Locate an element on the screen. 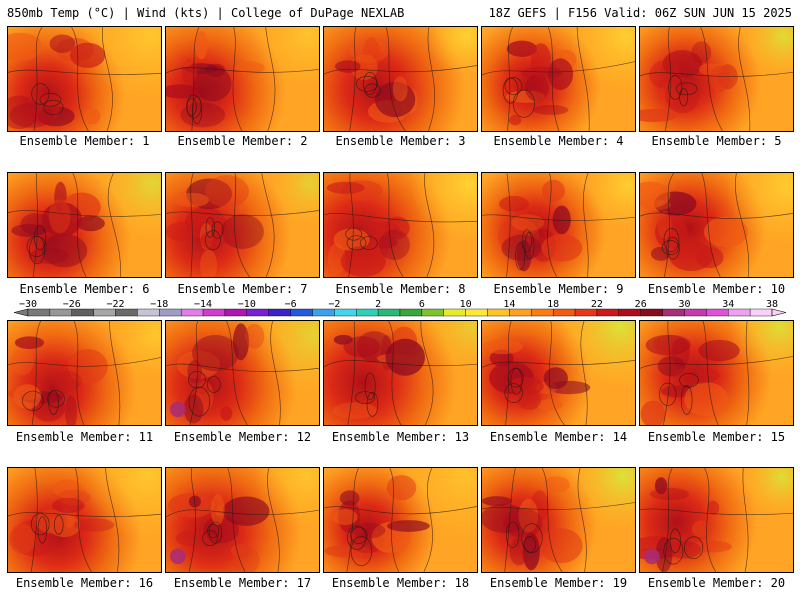 The width and height of the screenshot is (800, 600). ensemble-member-label: Ensemble Member: 6 is located at coordinates (84, 289).